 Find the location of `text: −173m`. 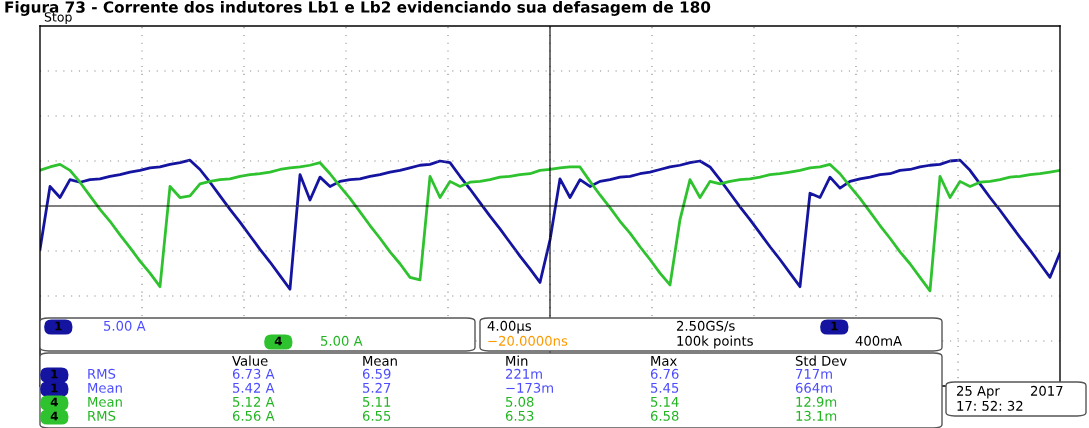

text: −173m is located at coordinates (529, 387).